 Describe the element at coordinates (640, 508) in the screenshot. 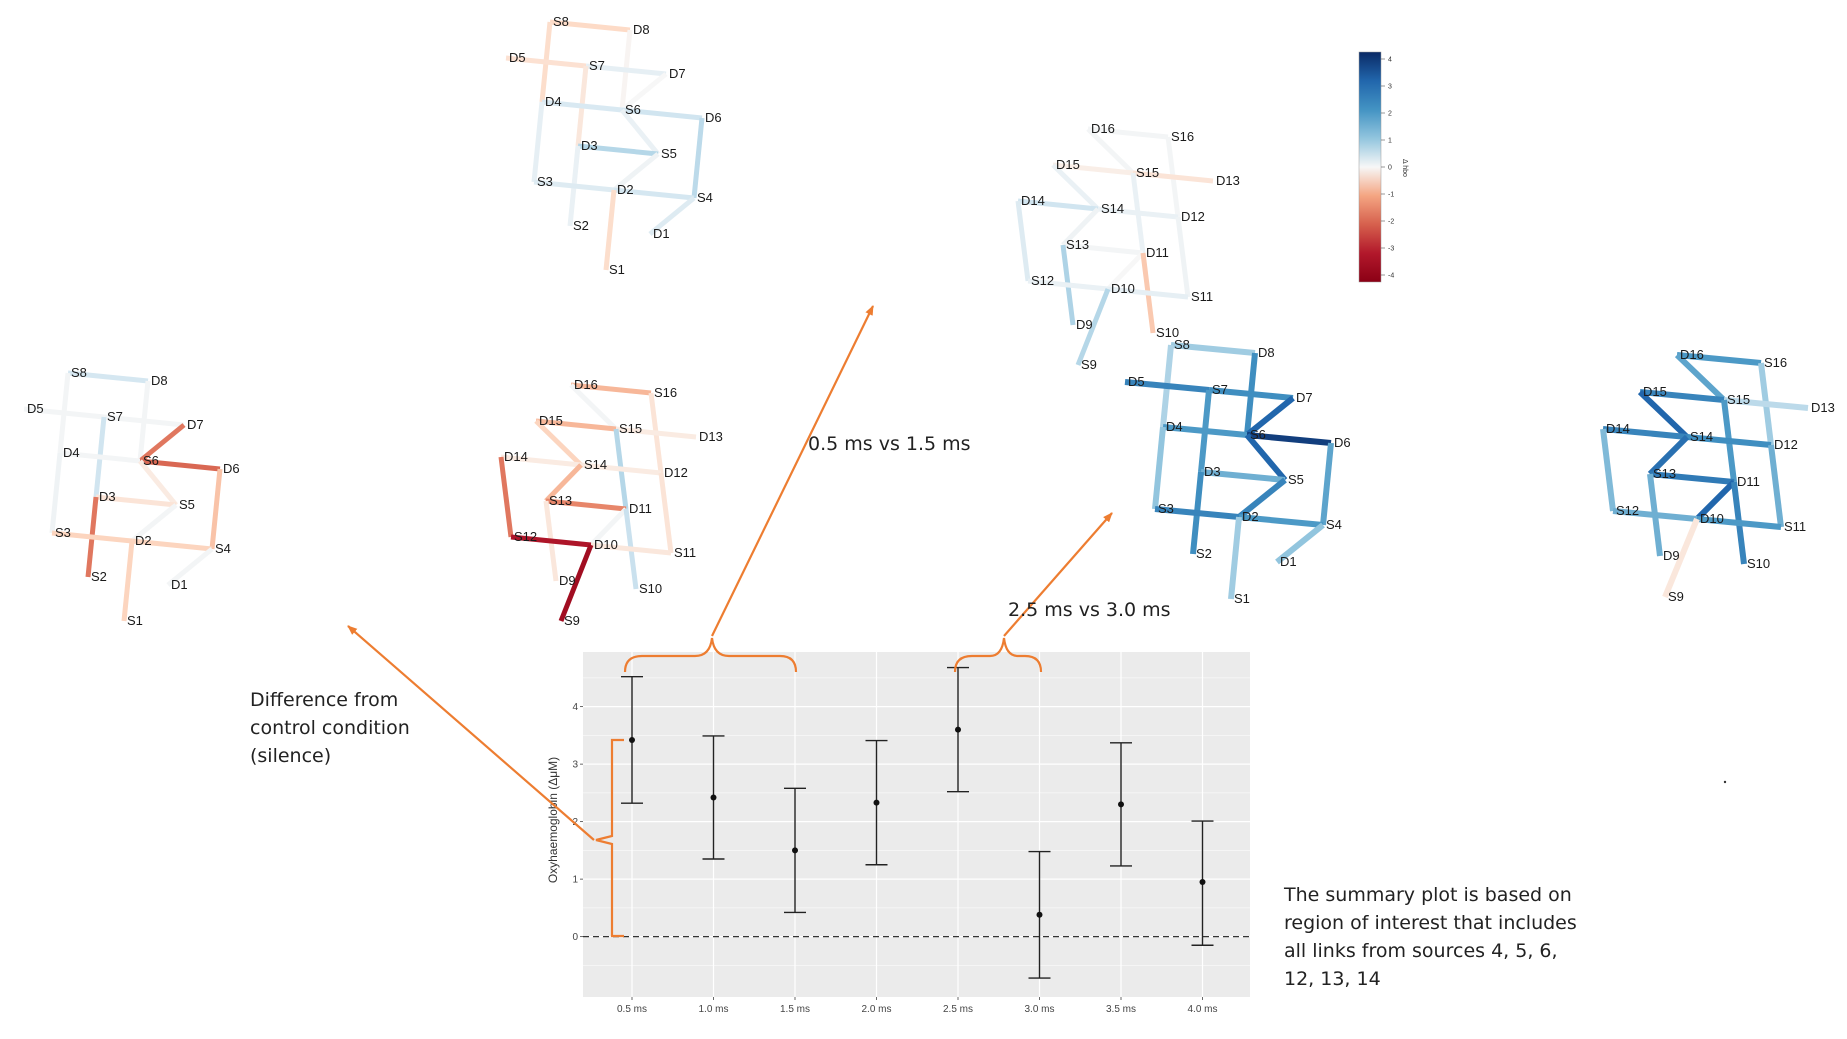

I see `optode-d11: D11` at that location.